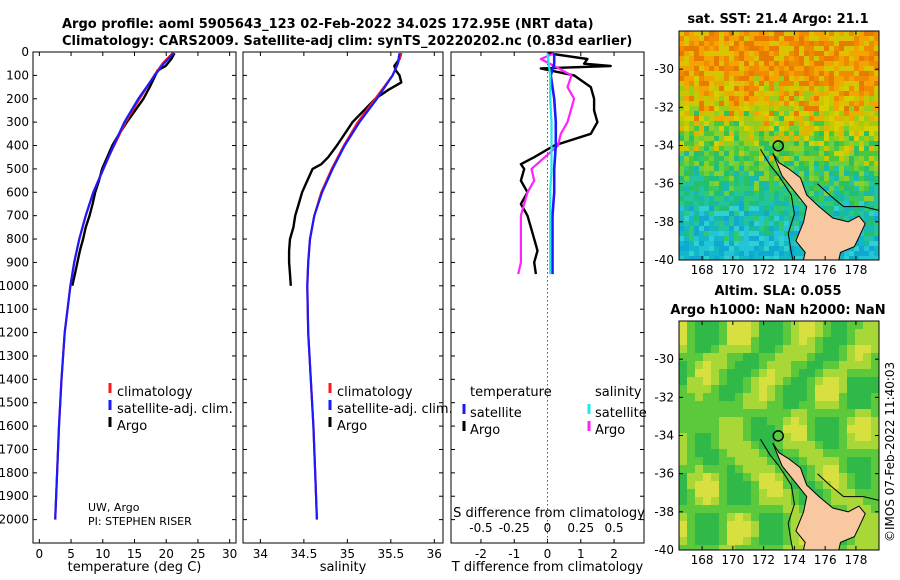  What do you see at coordinates (514, 554) in the screenshot?
I see `x-tick-label: -1` at bounding box center [514, 554].